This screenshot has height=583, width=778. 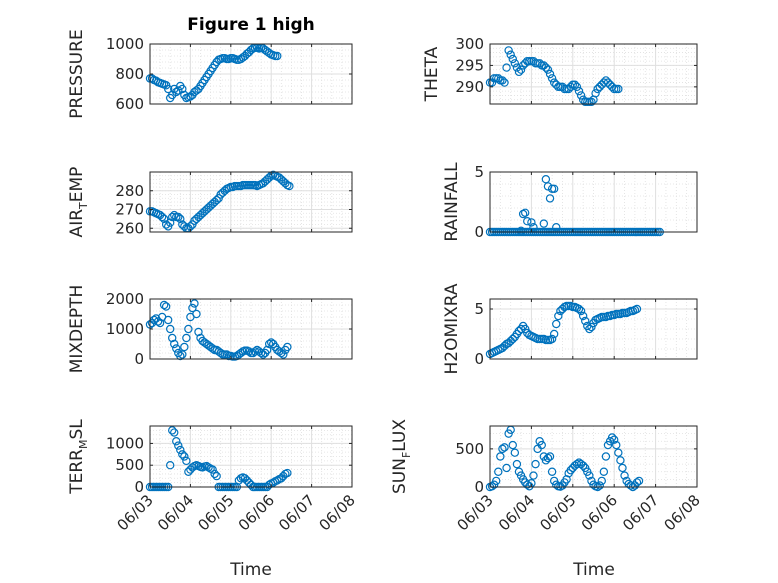 What do you see at coordinates (250, 570) in the screenshot?
I see `x-axis-label-left: Time` at bounding box center [250, 570].